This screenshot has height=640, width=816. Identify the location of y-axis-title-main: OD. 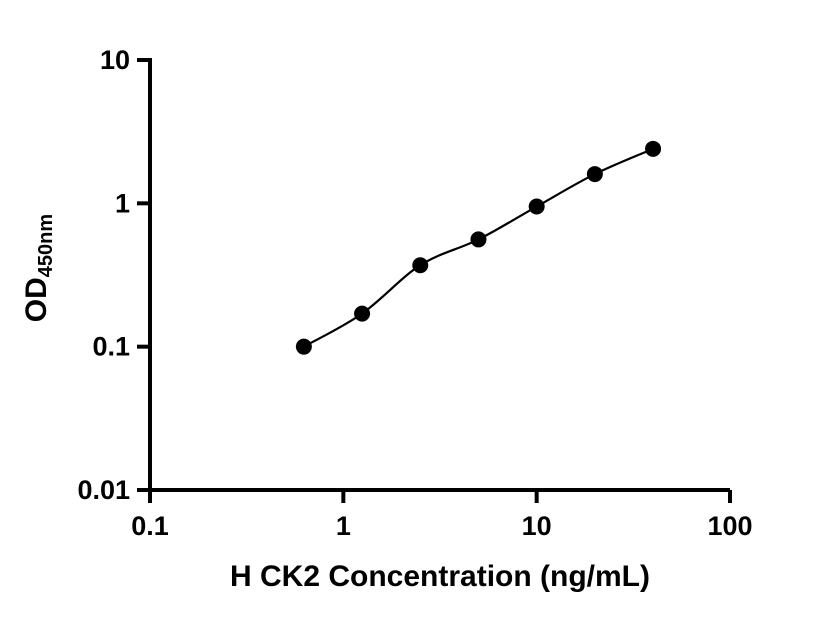
(36, 299).